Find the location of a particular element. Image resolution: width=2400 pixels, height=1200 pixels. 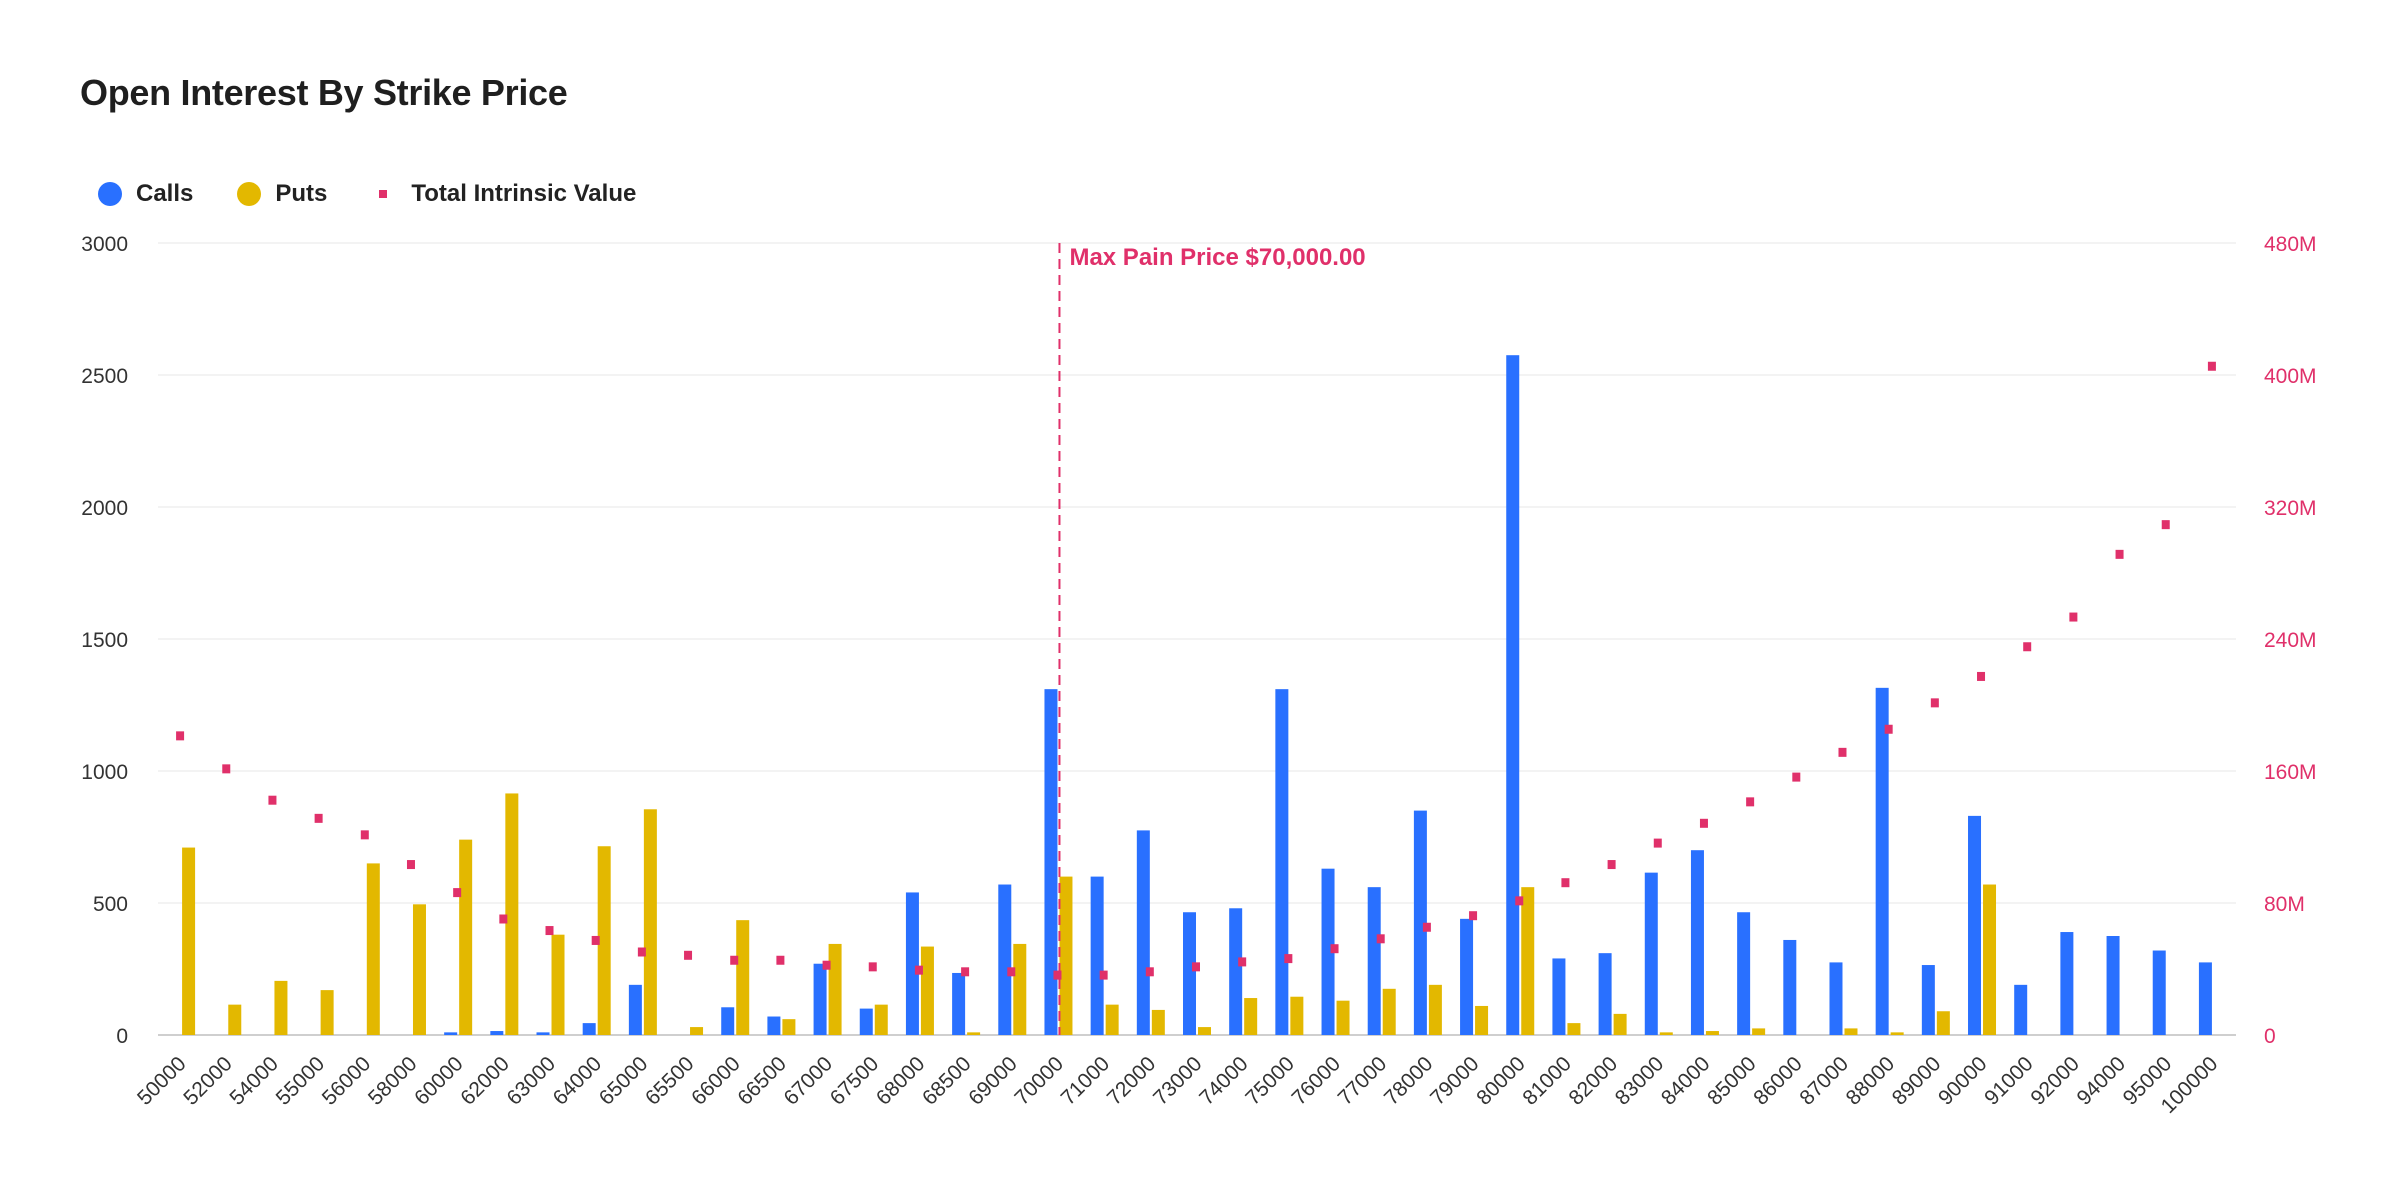

legend-item-intrinsic-value: Total Intrinsic Value is located at coordinates (503, 194).